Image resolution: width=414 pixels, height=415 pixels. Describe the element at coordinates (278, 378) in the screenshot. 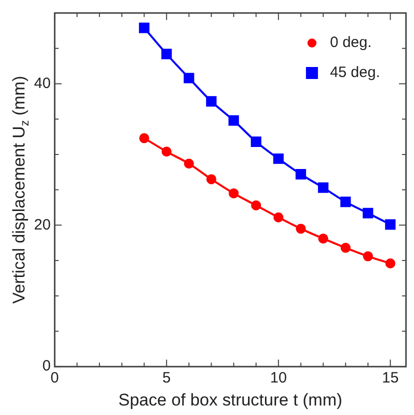

I see `x-tick-label: 10` at that location.